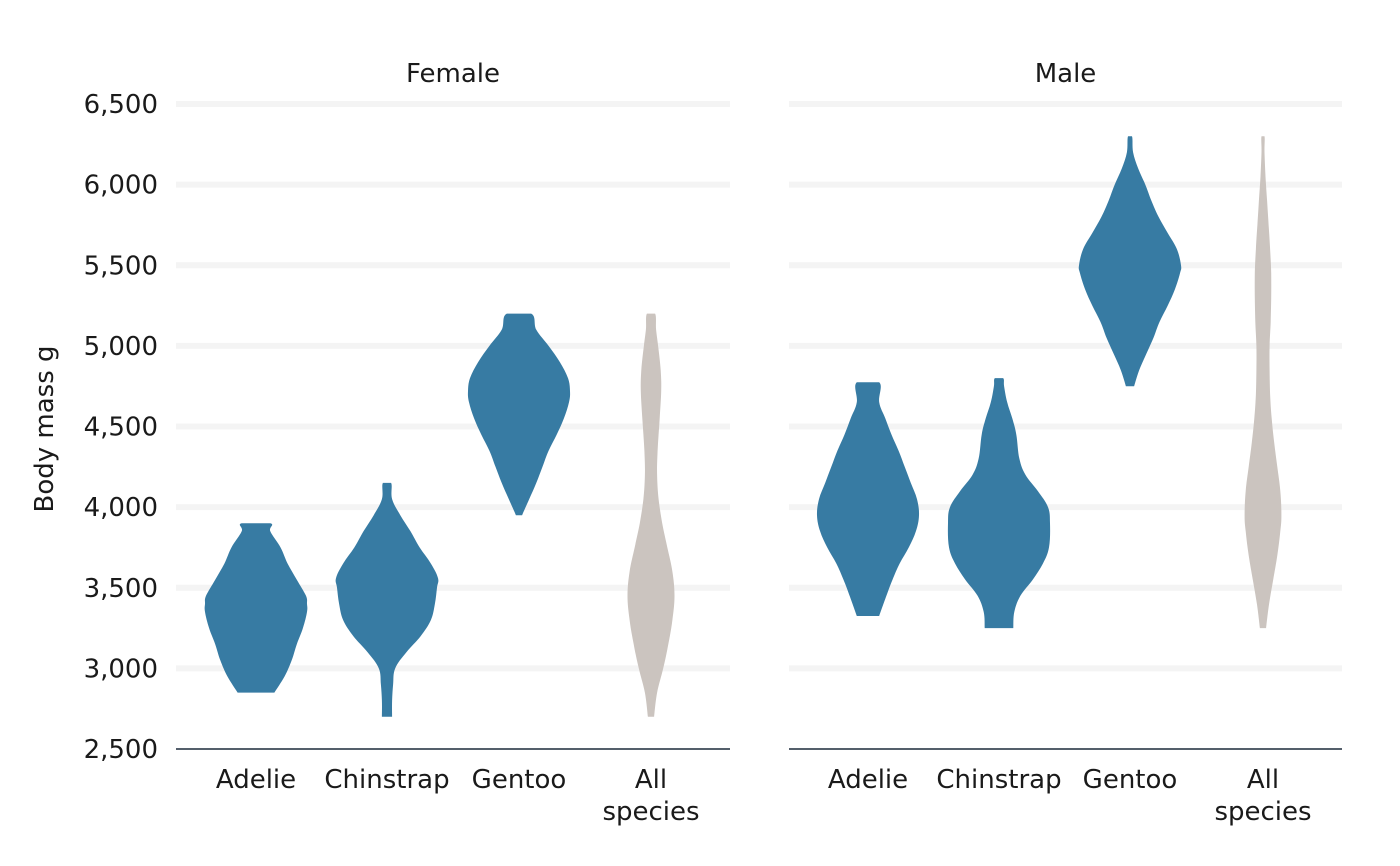 This screenshot has width=1400, height=866. What do you see at coordinates (519, 414) in the screenshot?
I see `violin-female-gentoo` at bounding box center [519, 414].